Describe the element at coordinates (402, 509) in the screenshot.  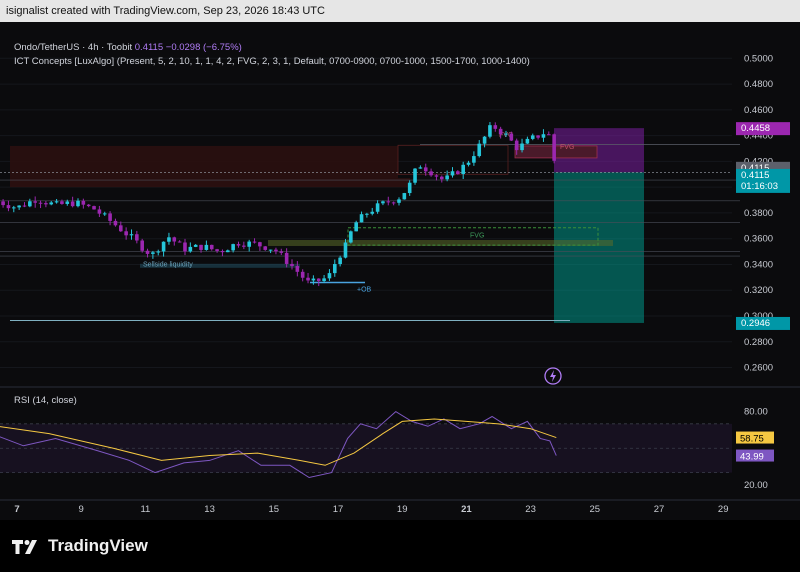
I see `time-tick-label: 19` at that location.